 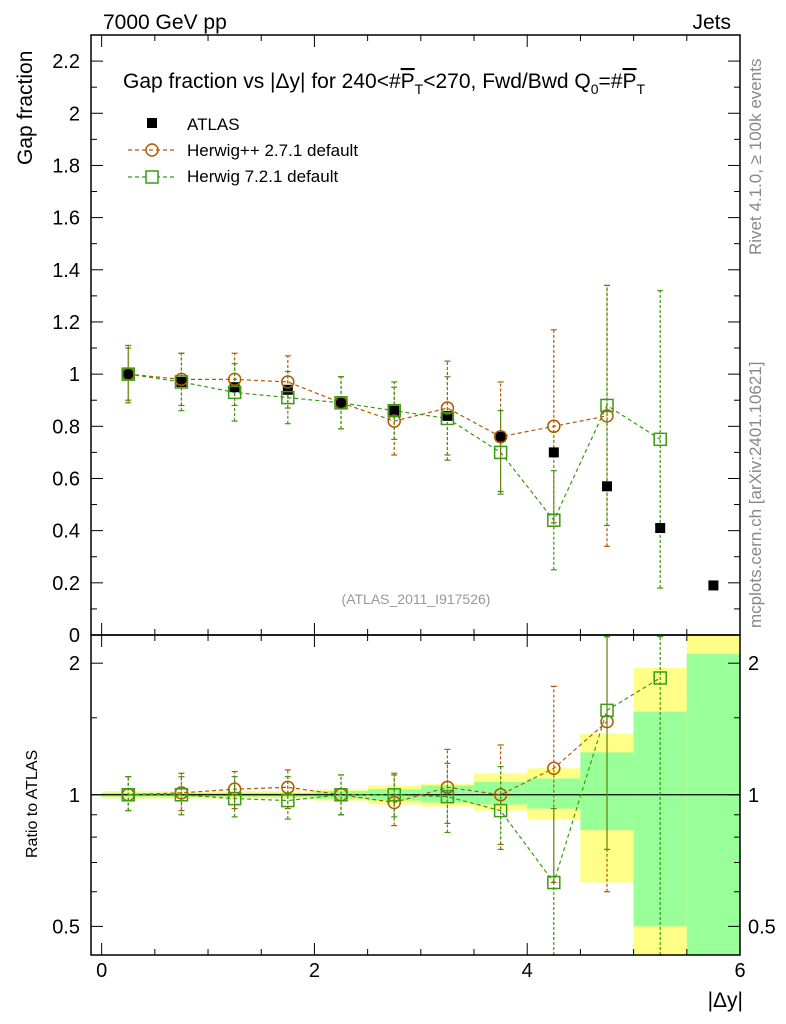 I want to click on y-tick-label: 0.6, so click(x=66, y=479).